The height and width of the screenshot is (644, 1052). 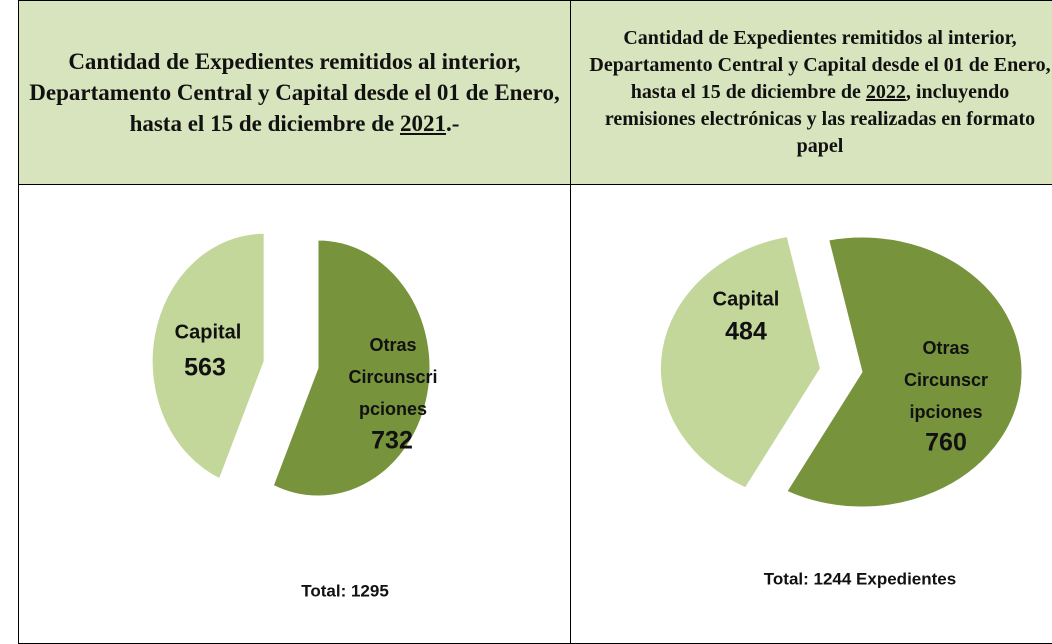 I want to click on slice-value: 484, so click(x=746, y=332).